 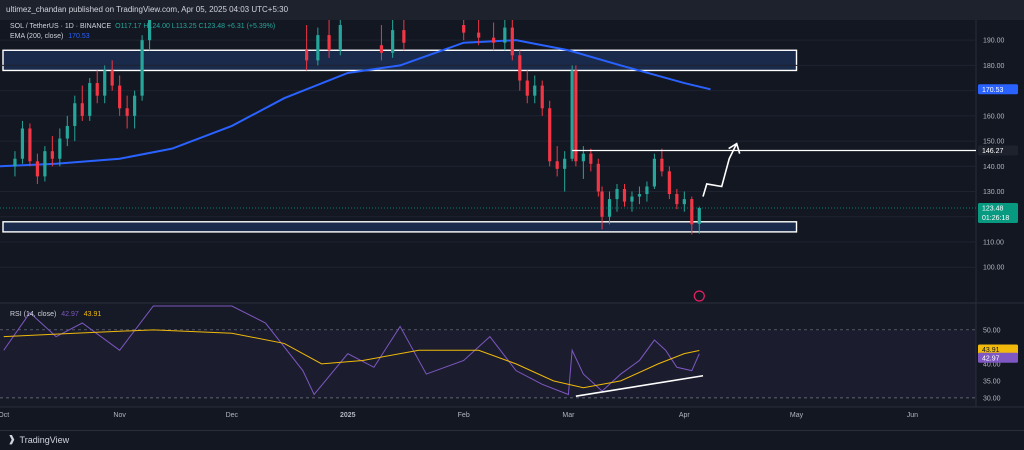 I want to click on date-tick-label: Oct, so click(x=4, y=415).